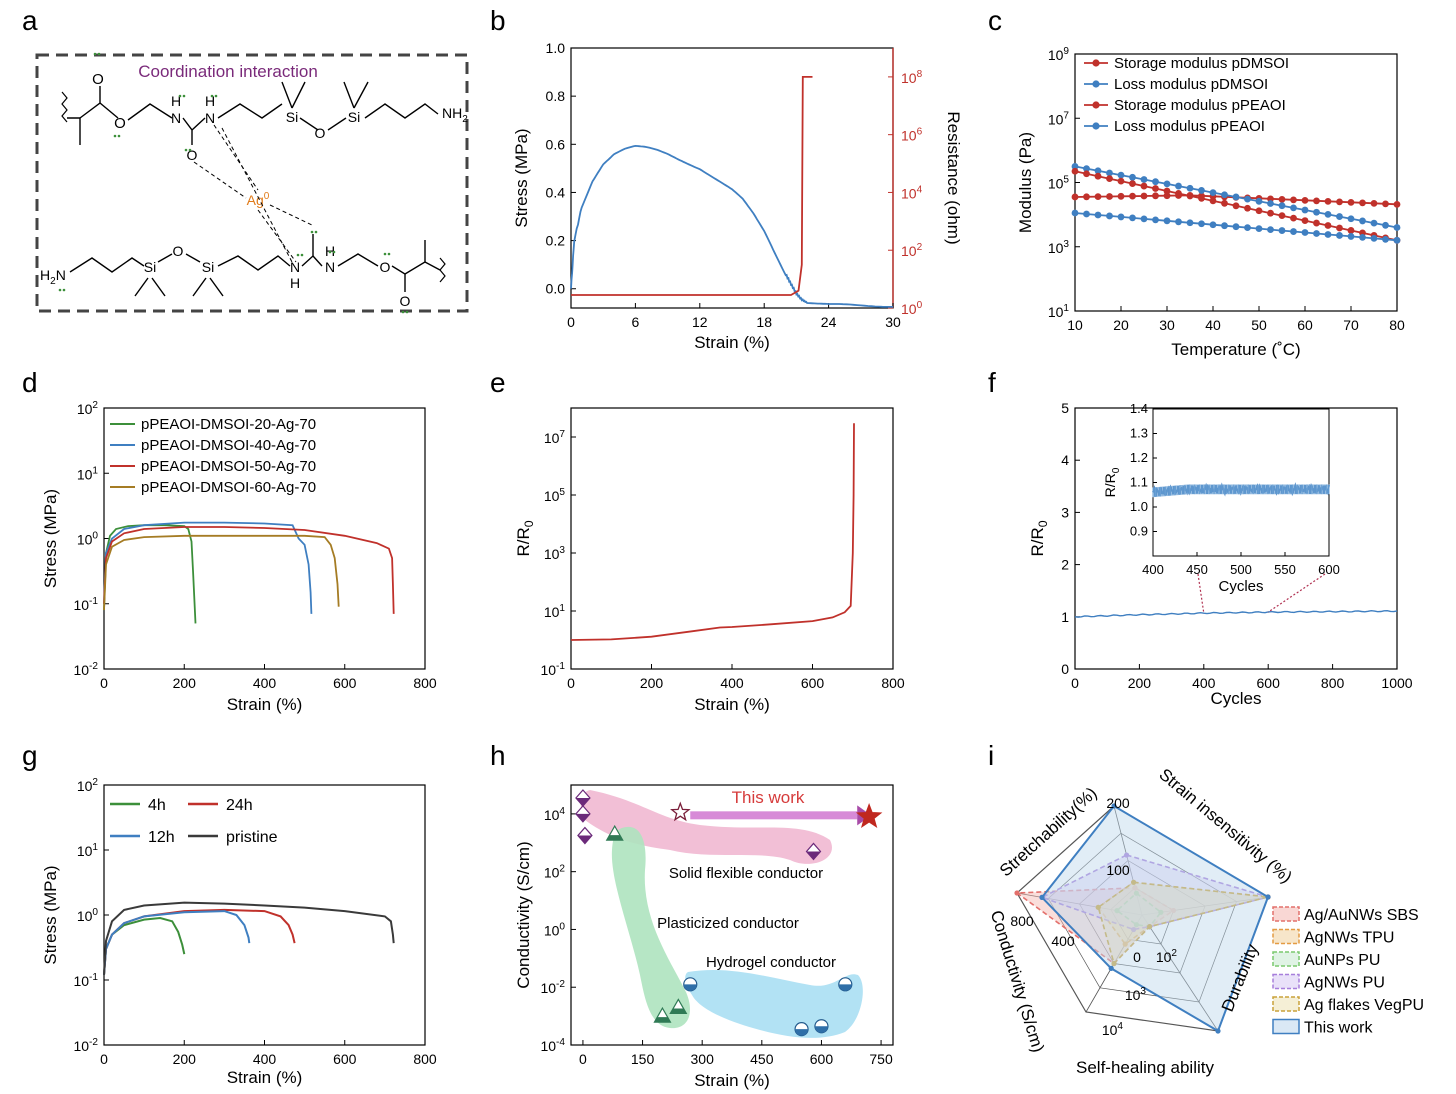 The image size is (1456, 1094). What do you see at coordinates (821, 1029) in the screenshot?
I see `data-point-circle-fill` at bounding box center [821, 1029].